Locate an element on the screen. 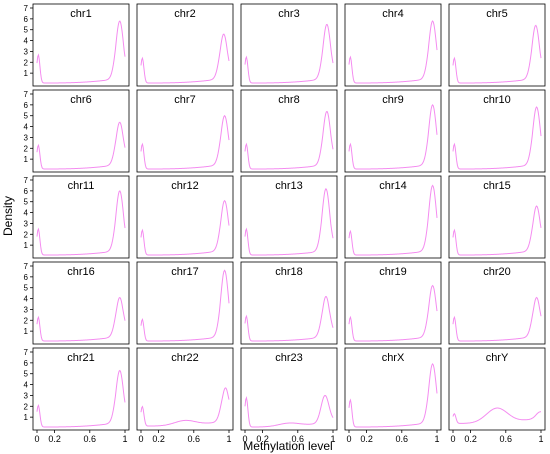 This screenshot has height=454, width=550. panel-chr22: chr22 0 0.2 0.6 1 is located at coordinates (185, 395).